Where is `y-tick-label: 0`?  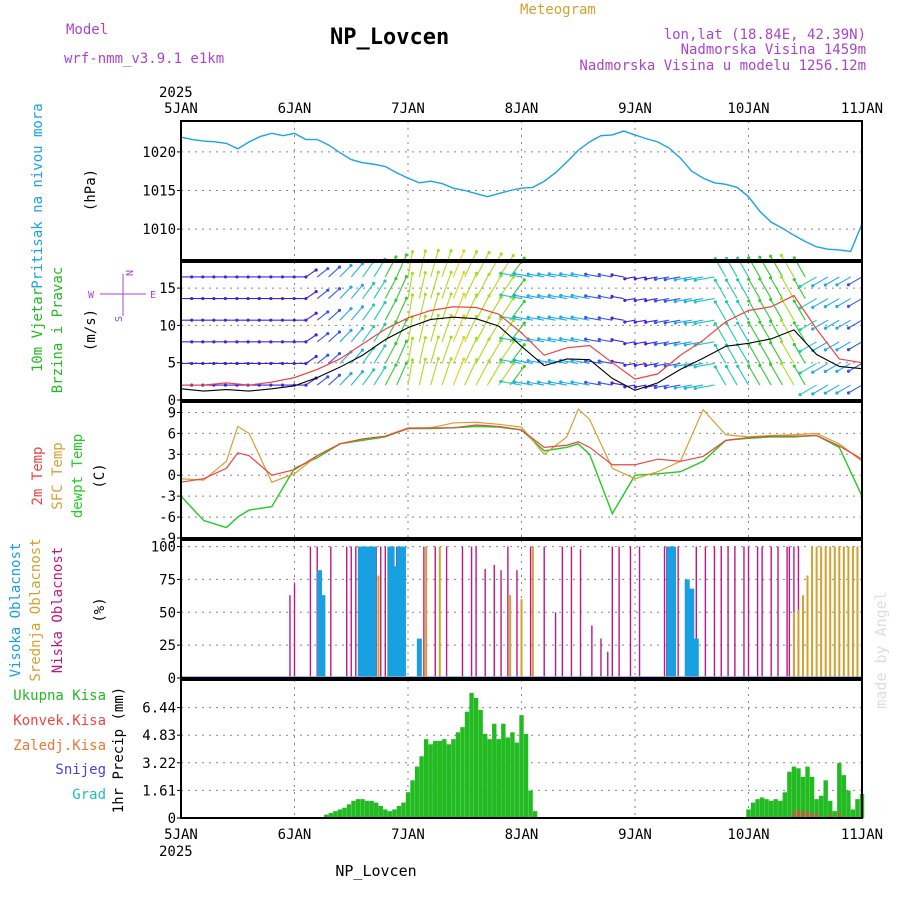 y-tick-label: 0 is located at coordinates (172, 401).